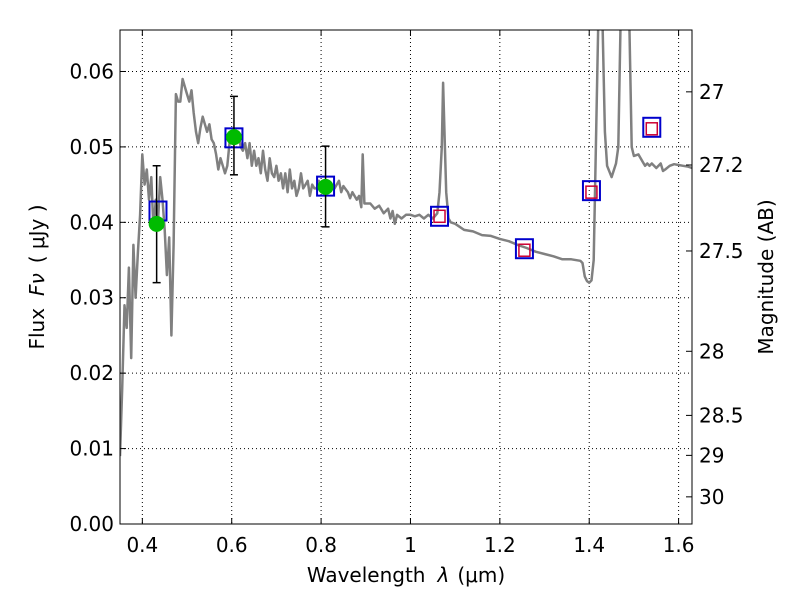 This screenshot has height=600, width=800. Describe the element at coordinates (711, 497) in the screenshot. I see `y2-tick-label: 30` at that location.